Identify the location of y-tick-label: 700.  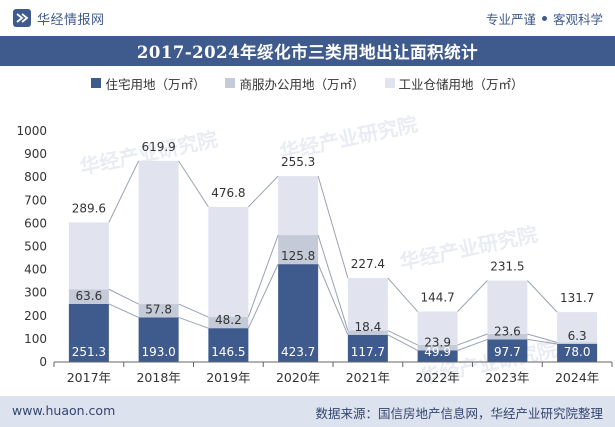
(35, 200).